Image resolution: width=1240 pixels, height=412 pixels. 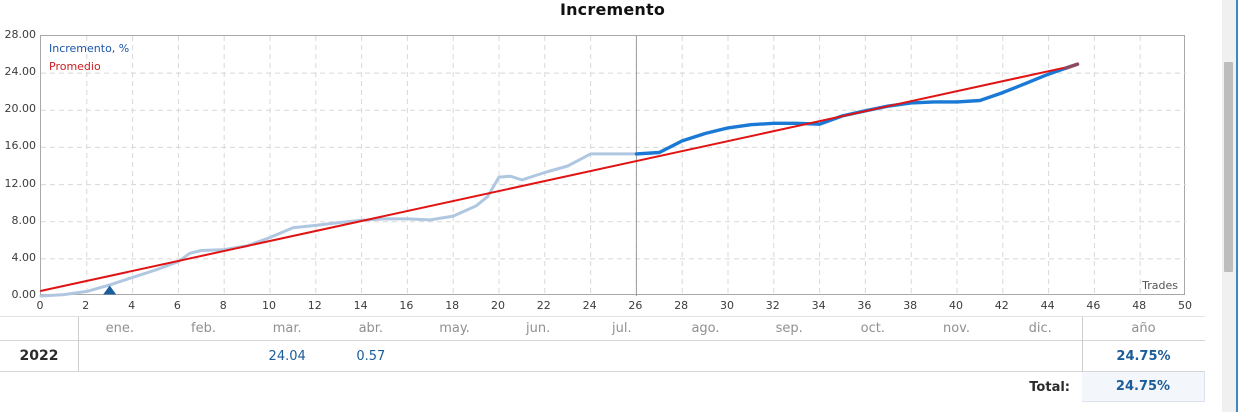 What do you see at coordinates (39, 356) in the screenshot?
I see `year-cell: 2022` at bounding box center [39, 356].